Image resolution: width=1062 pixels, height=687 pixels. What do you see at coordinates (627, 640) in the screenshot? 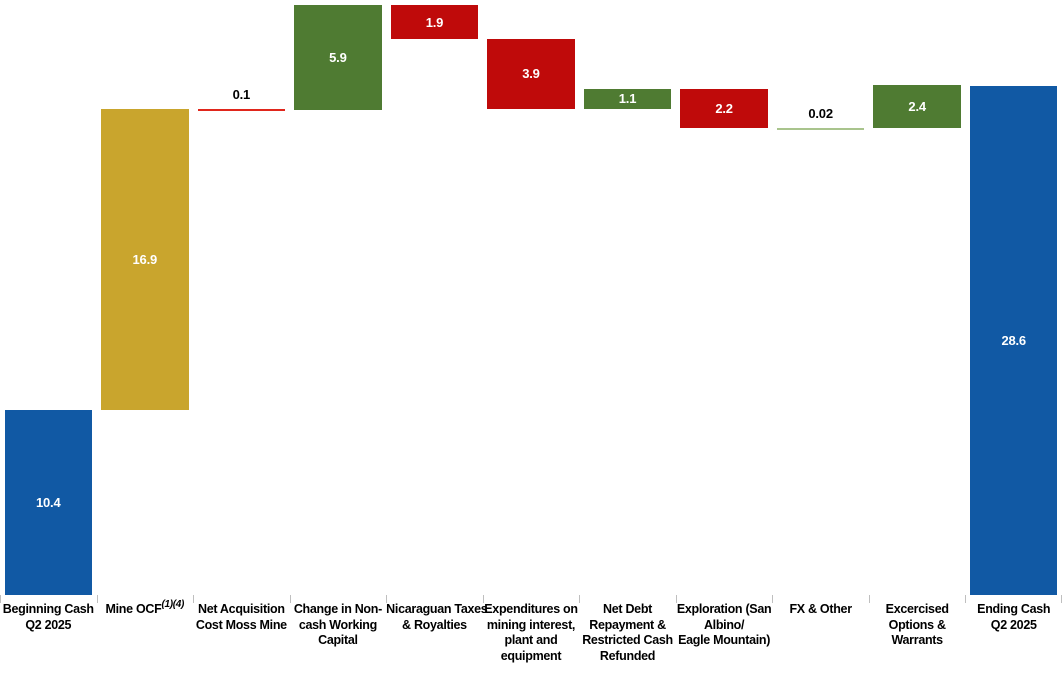
I see `category-label-line: Restricted Cash` at bounding box center [627, 640].